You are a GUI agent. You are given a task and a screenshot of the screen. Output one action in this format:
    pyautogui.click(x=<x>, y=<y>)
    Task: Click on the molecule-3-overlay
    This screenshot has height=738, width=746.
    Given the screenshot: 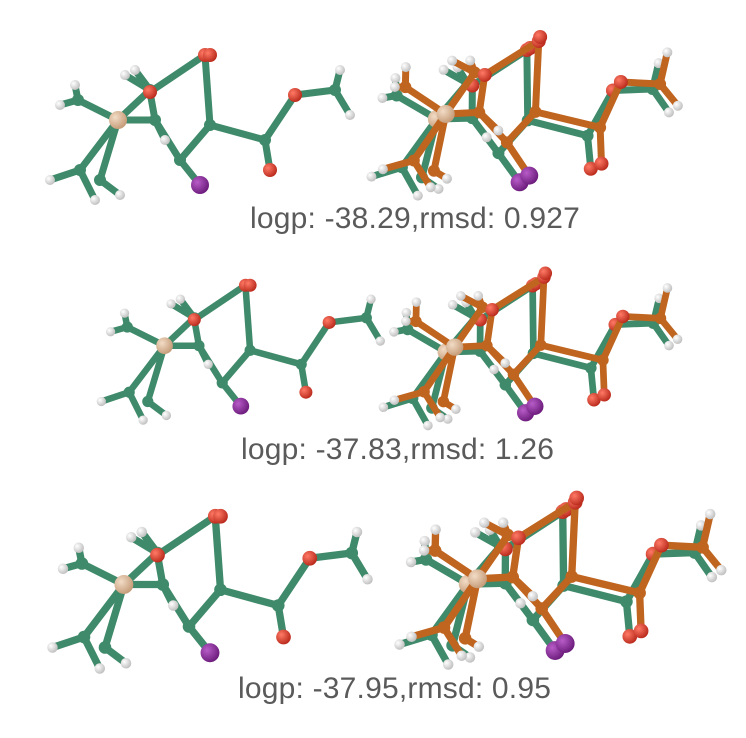 What is the action you would take?
    pyautogui.click(x=560, y=580)
    